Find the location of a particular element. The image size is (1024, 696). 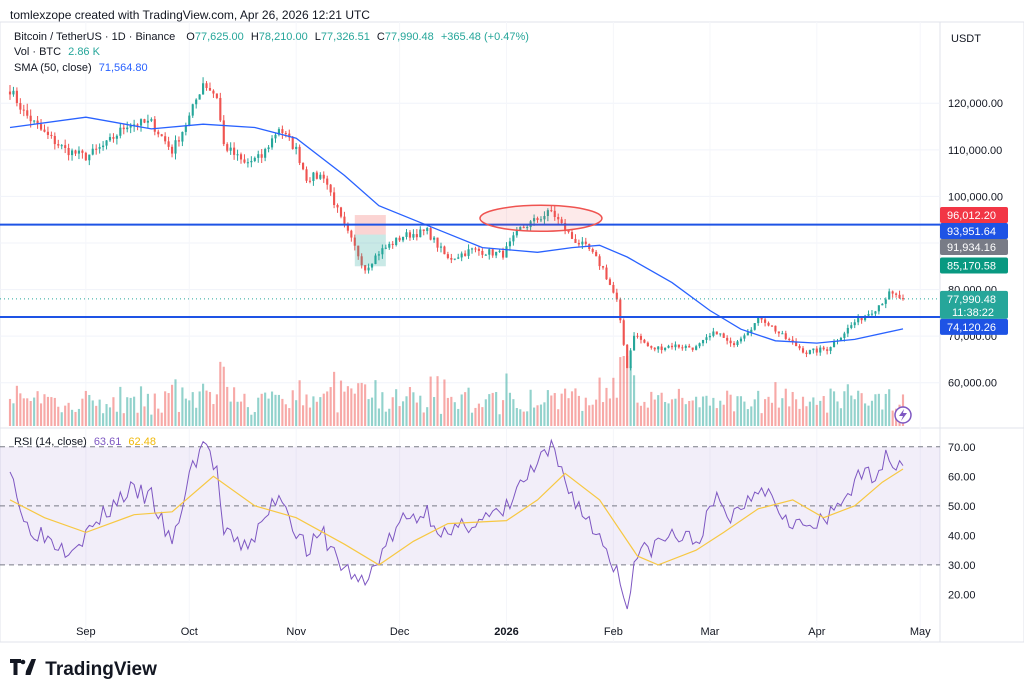

rsi-tick-label: 60.00 is located at coordinates (962, 477).